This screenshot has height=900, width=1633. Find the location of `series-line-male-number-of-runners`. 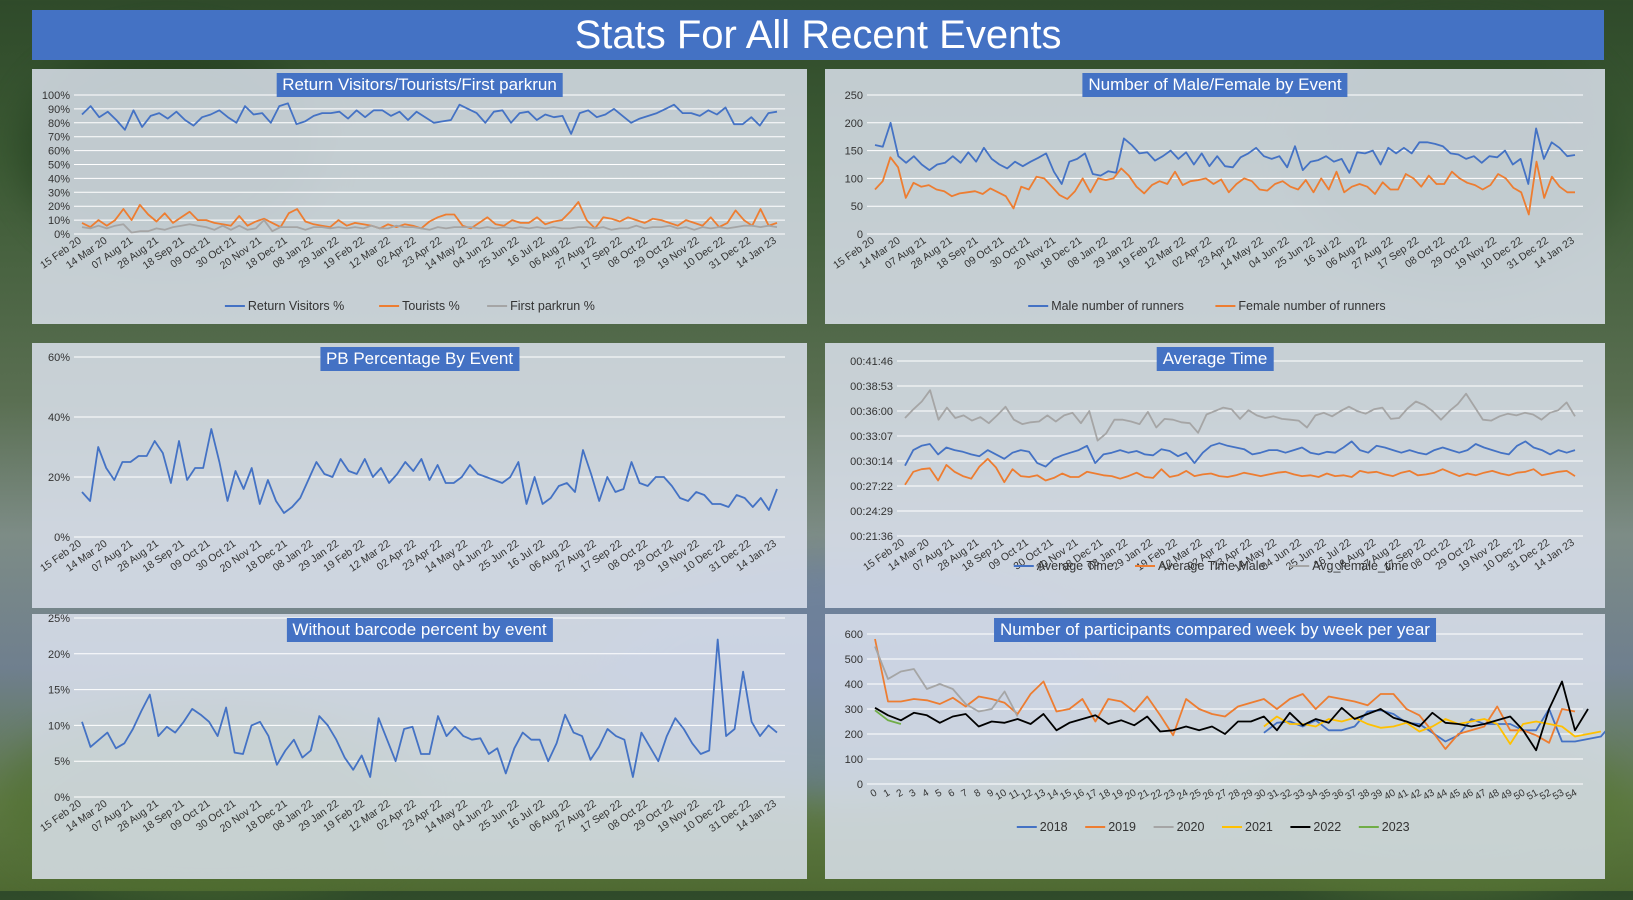

series-line-male-number-of-runners is located at coordinates (1225, 153).